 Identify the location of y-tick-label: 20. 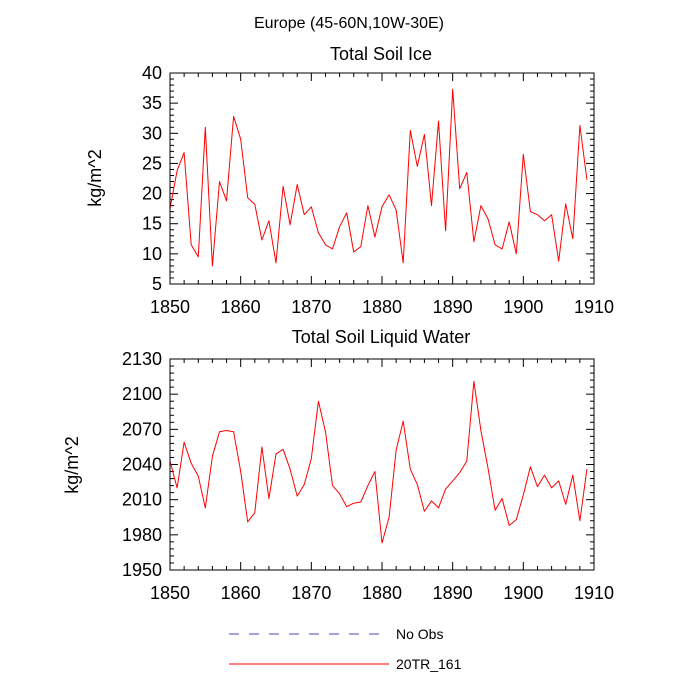
(152, 194).